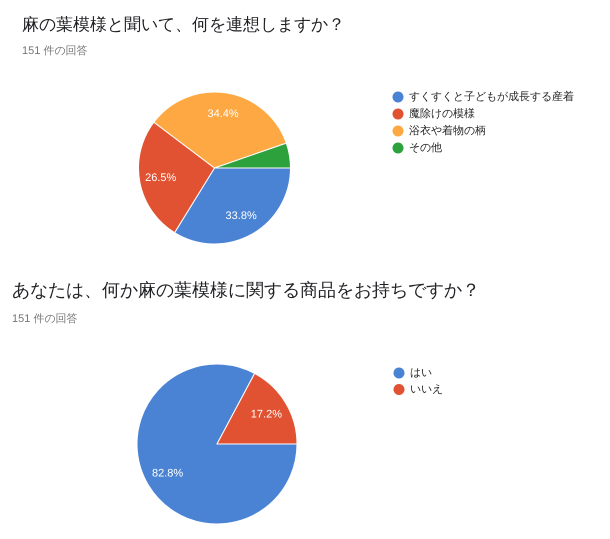  I want to click on chart-subtitle: 151 件の回答, so click(55, 51).